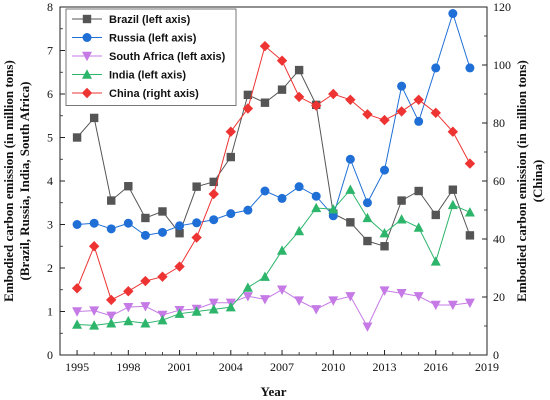 Image resolution: width=550 pixels, height=400 pixels. Describe the element at coordinates (153, 39) in the screenshot. I see `legend-label: Russia (left axis)` at that location.